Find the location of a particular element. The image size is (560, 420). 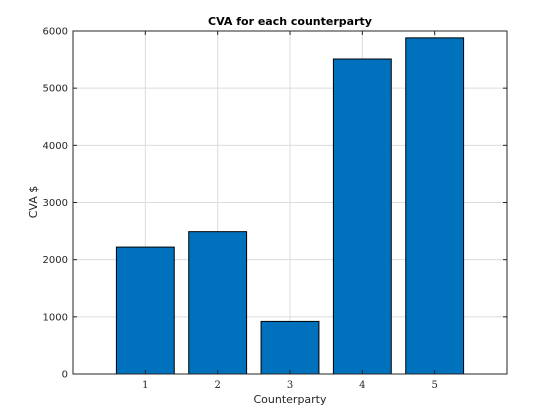

y-tick-label: 2000 is located at coordinates (55, 260).